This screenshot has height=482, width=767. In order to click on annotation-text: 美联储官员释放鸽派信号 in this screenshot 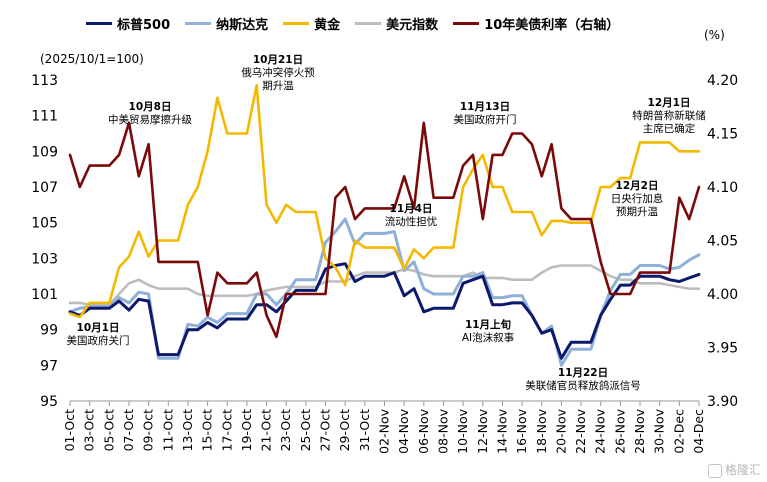, I will do `click(583, 385)`.